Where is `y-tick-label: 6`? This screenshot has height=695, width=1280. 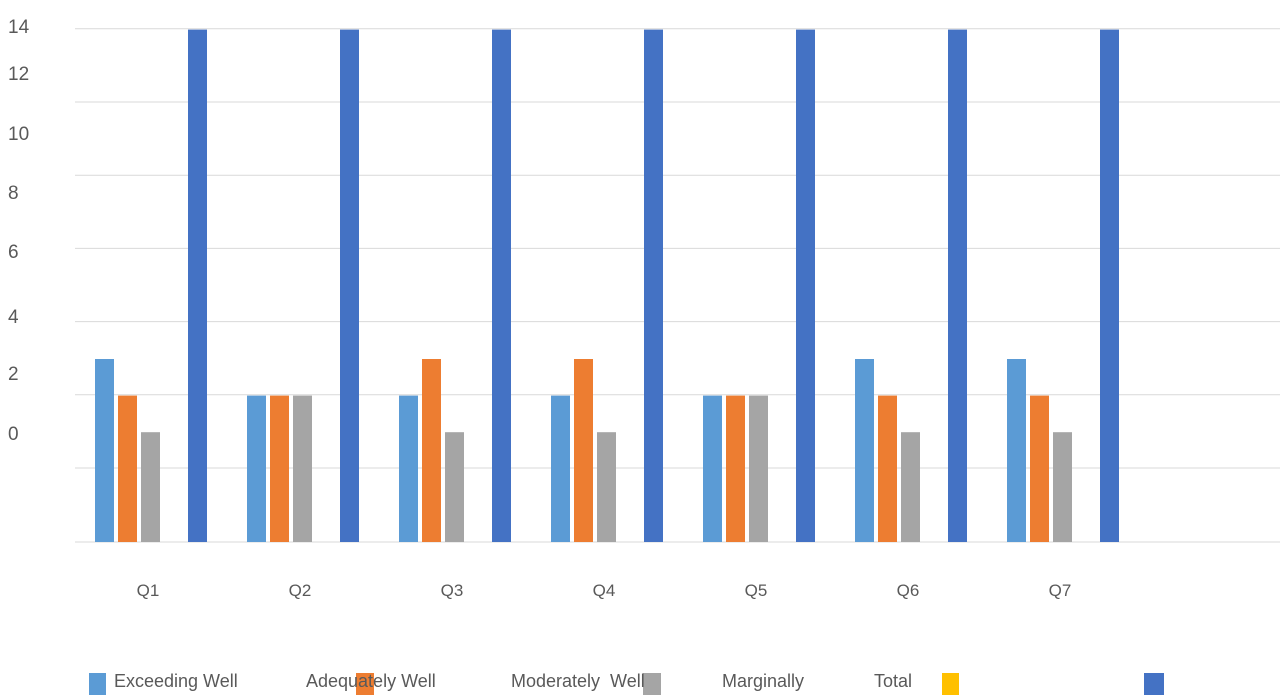 y-tick-label: 6 is located at coordinates (13, 252).